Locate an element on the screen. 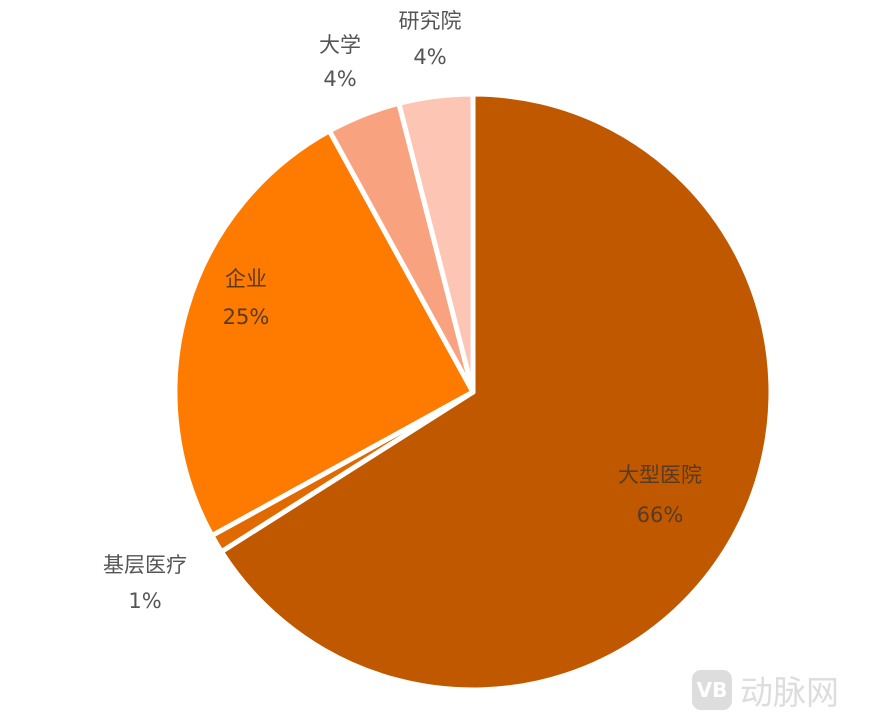  slice-percent-0: 66% is located at coordinates (660, 515).